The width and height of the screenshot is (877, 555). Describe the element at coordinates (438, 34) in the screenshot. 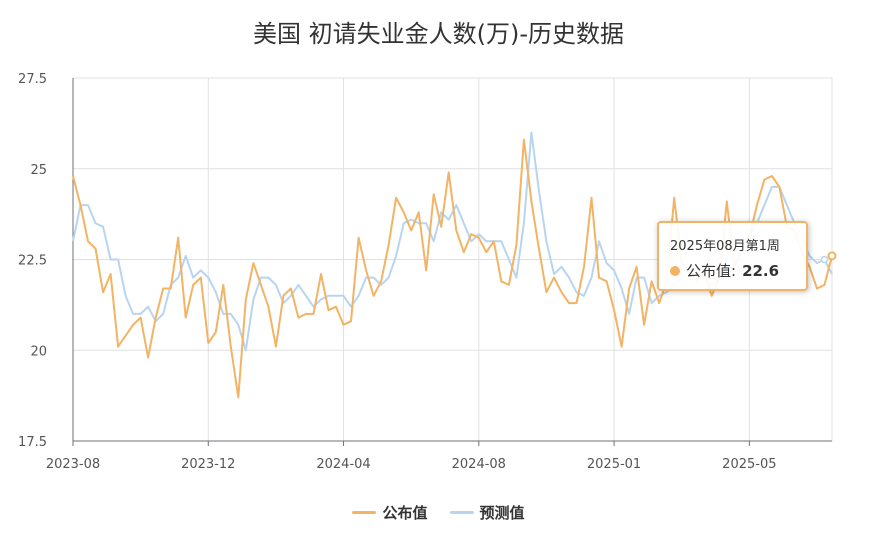

I see `chart-title: 美国 初请失业金人数(万)-历史数据` at that location.